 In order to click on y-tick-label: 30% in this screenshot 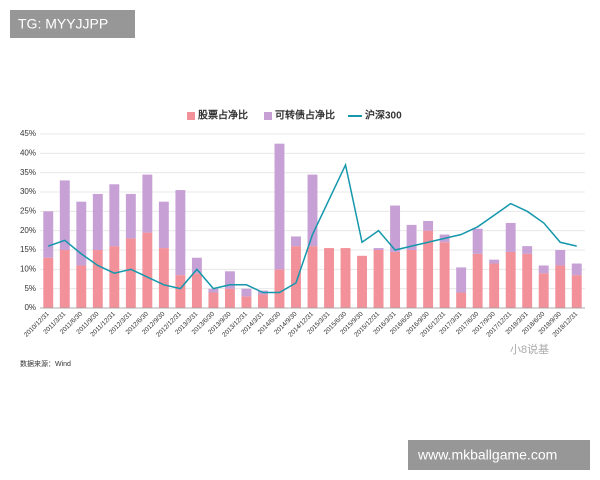, I will do `click(28, 191)`.